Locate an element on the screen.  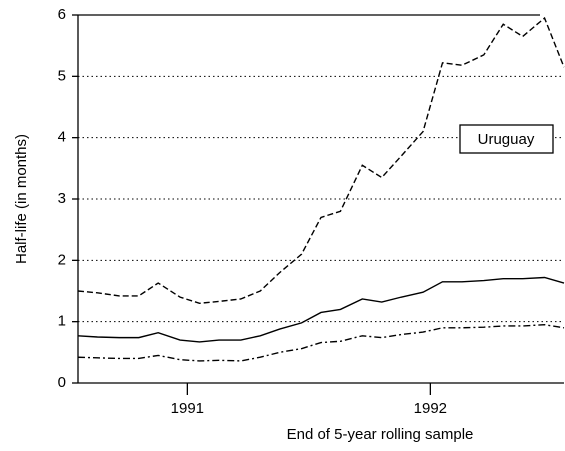
y-tick-label: 2 is located at coordinates (62, 259).